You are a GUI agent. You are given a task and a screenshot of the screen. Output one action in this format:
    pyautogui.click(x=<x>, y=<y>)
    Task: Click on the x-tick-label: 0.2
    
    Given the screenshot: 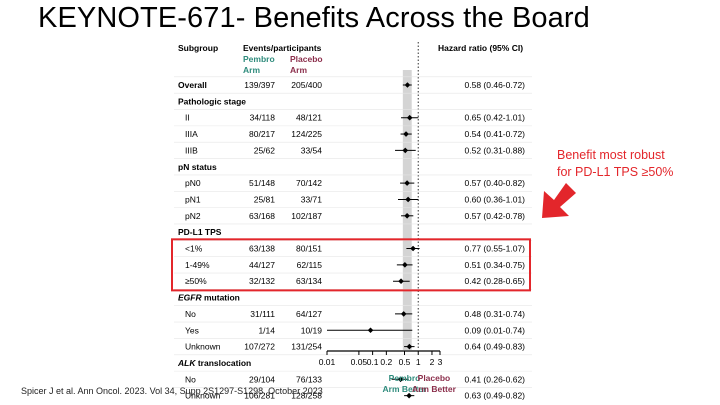 What is the action you would take?
    pyautogui.click(x=386, y=362)
    